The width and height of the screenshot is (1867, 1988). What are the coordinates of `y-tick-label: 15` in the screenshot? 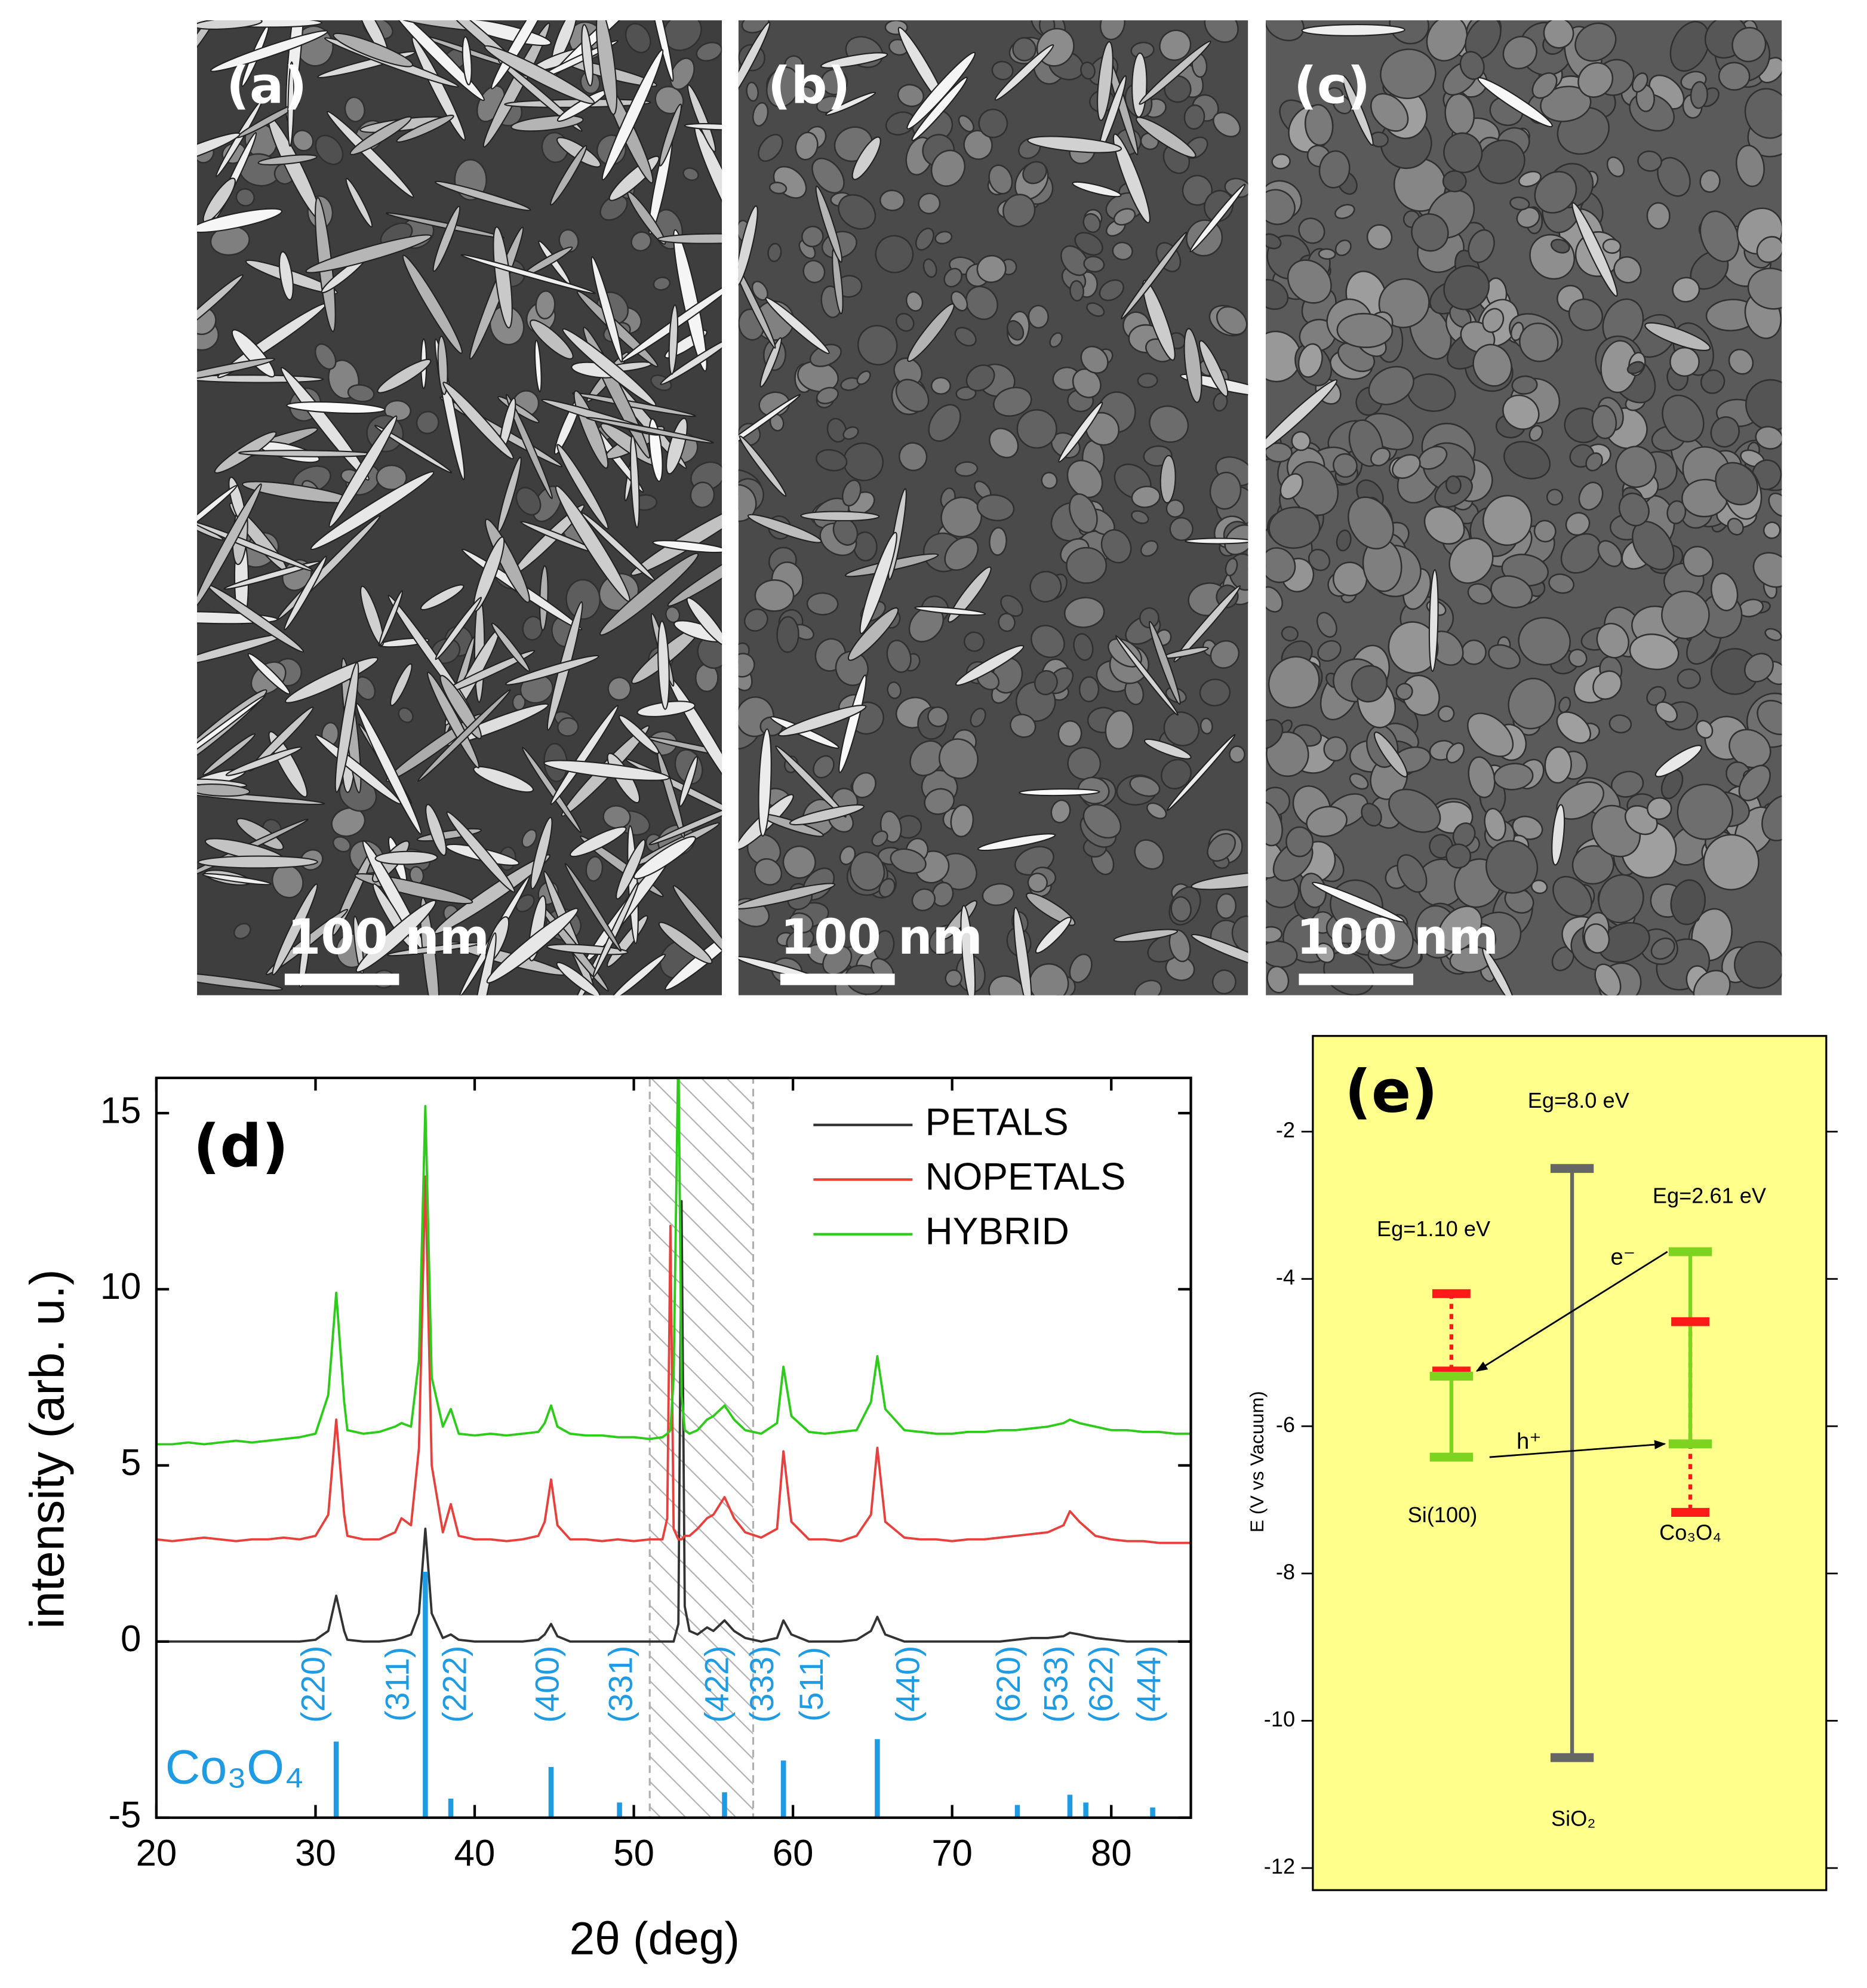 It's located at (121, 1110).